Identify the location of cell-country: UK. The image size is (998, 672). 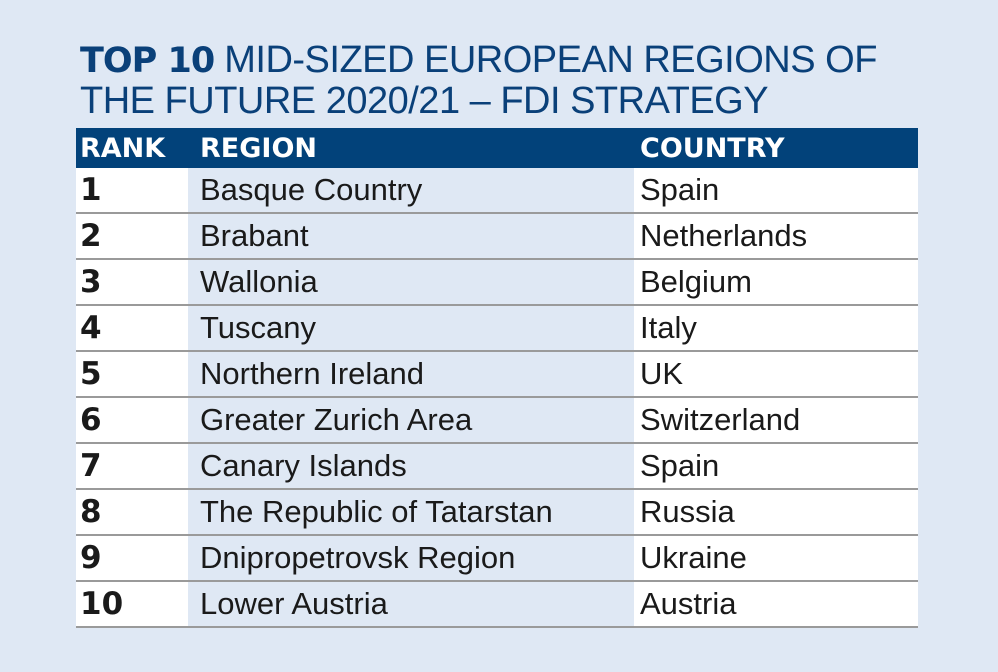
(776, 374).